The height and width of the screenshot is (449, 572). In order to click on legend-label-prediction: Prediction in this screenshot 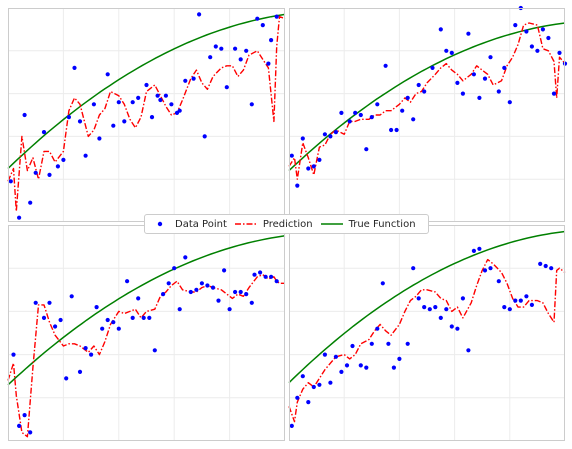, I will do `click(287, 224)`.